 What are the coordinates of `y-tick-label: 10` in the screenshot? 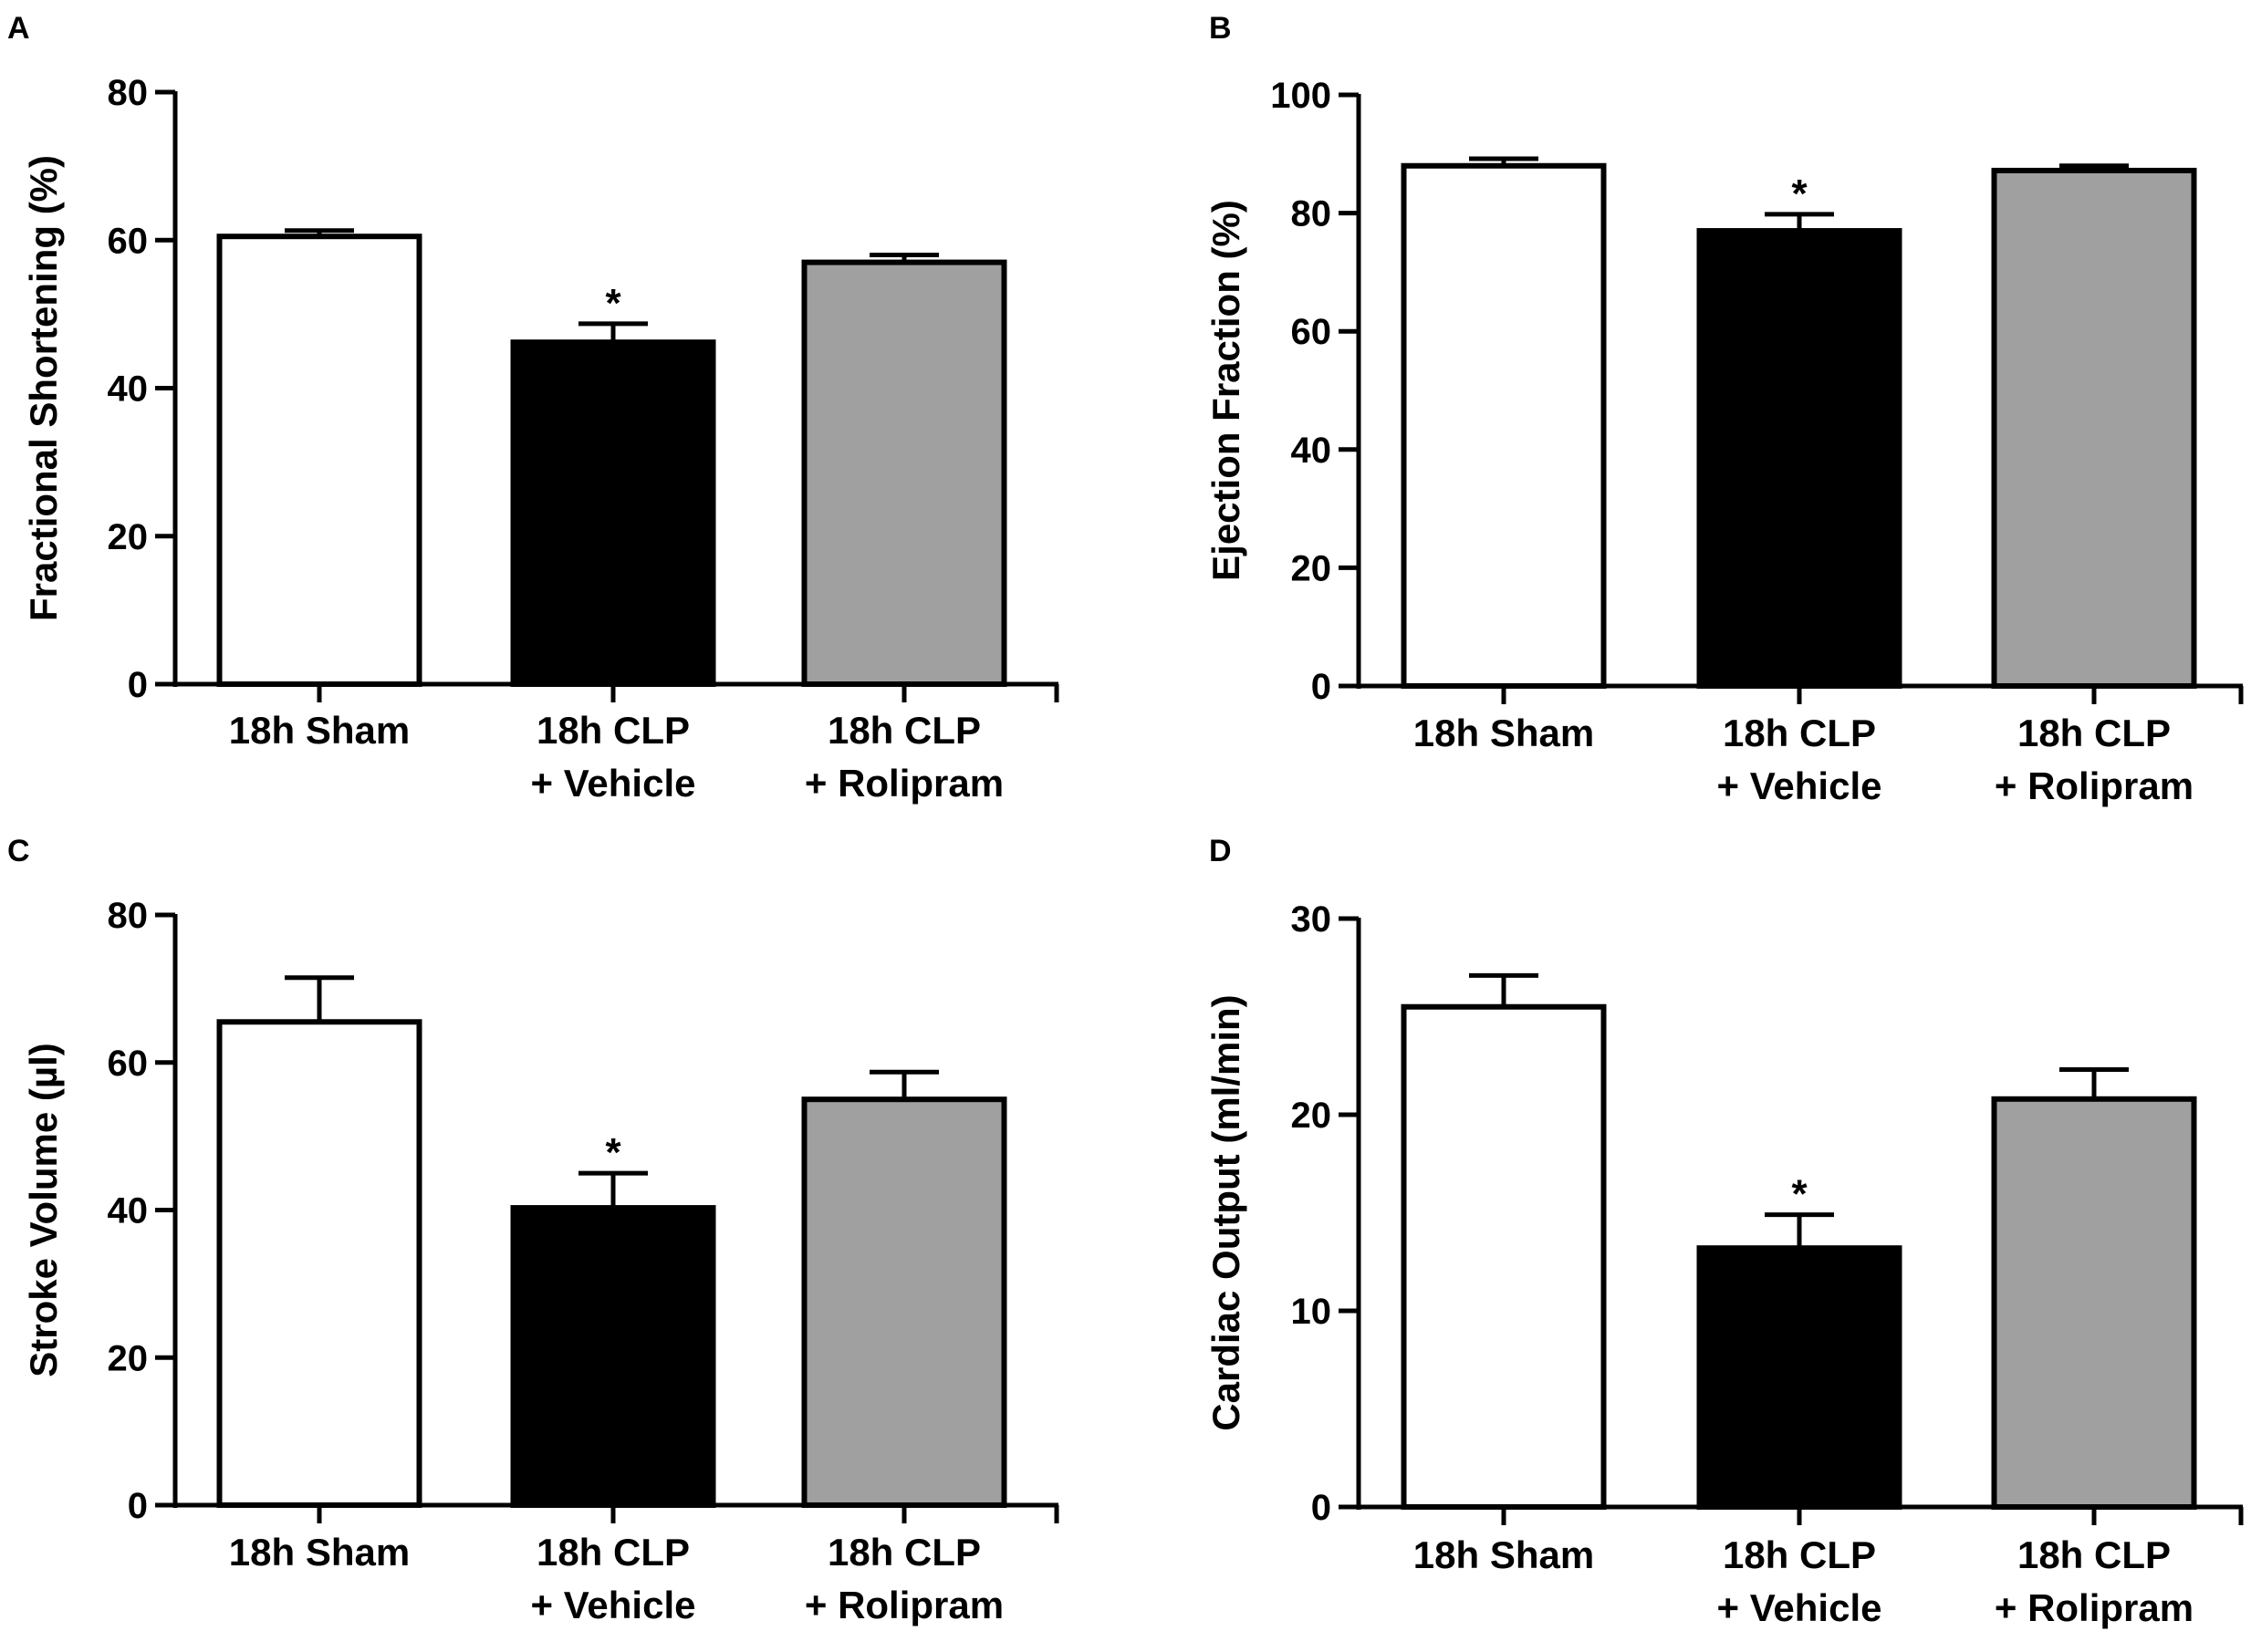 It's located at (1311, 1312).